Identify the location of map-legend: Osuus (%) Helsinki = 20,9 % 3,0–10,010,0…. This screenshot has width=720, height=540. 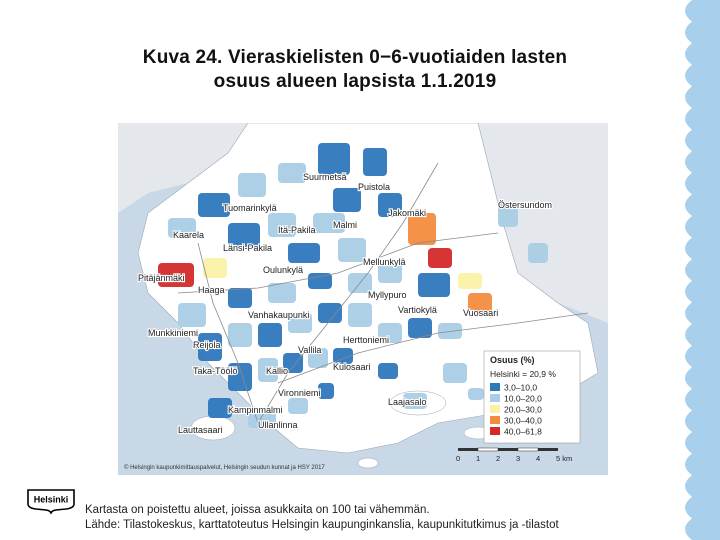
(532, 397).